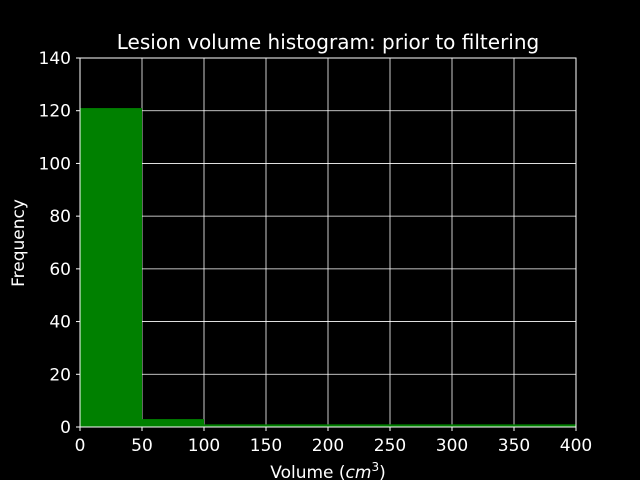  What do you see at coordinates (60, 217) in the screenshot?
I see `y-tick-label-4: 80` at bounding box center [60, 217].